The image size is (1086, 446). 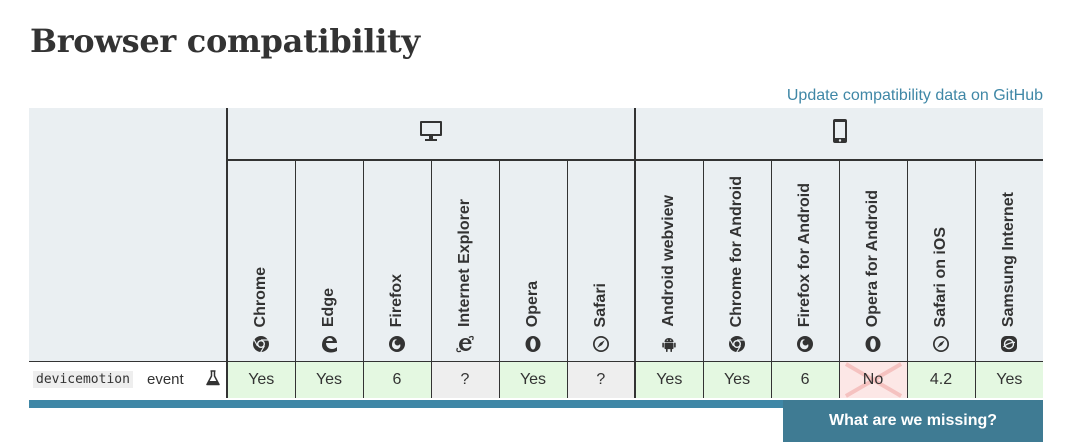 What do you see at coordinates (669, 345) in the screenshot?
I see `android-icon` at bounding box center [669, 345].